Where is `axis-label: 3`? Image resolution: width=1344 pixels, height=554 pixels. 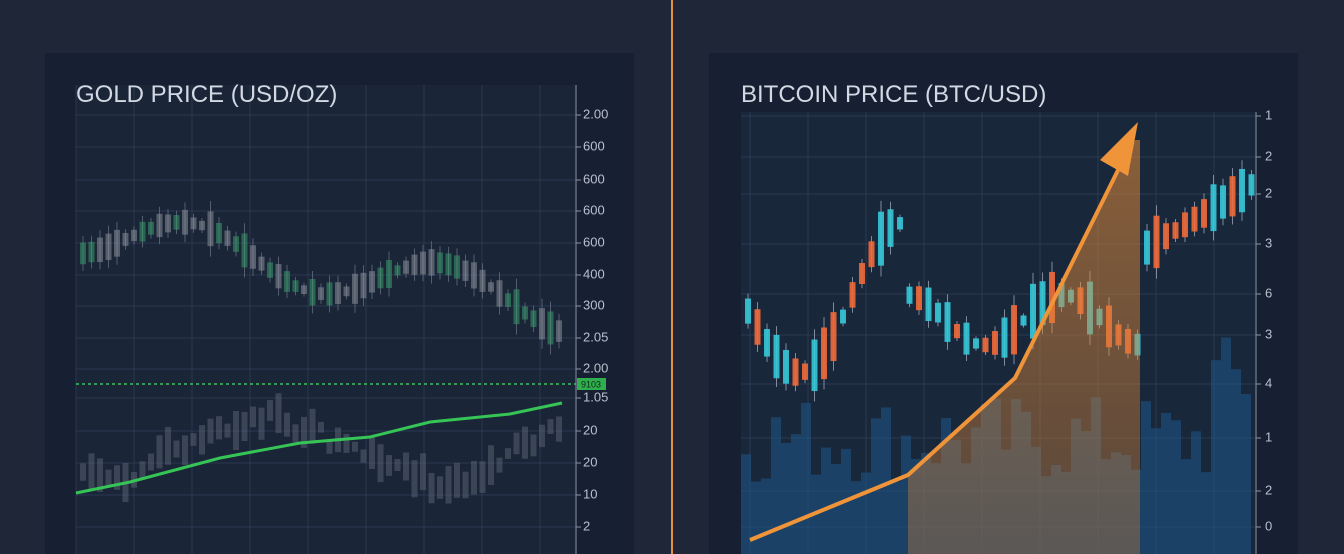 axis-label: 3 is located at coordinates (1268, 242).